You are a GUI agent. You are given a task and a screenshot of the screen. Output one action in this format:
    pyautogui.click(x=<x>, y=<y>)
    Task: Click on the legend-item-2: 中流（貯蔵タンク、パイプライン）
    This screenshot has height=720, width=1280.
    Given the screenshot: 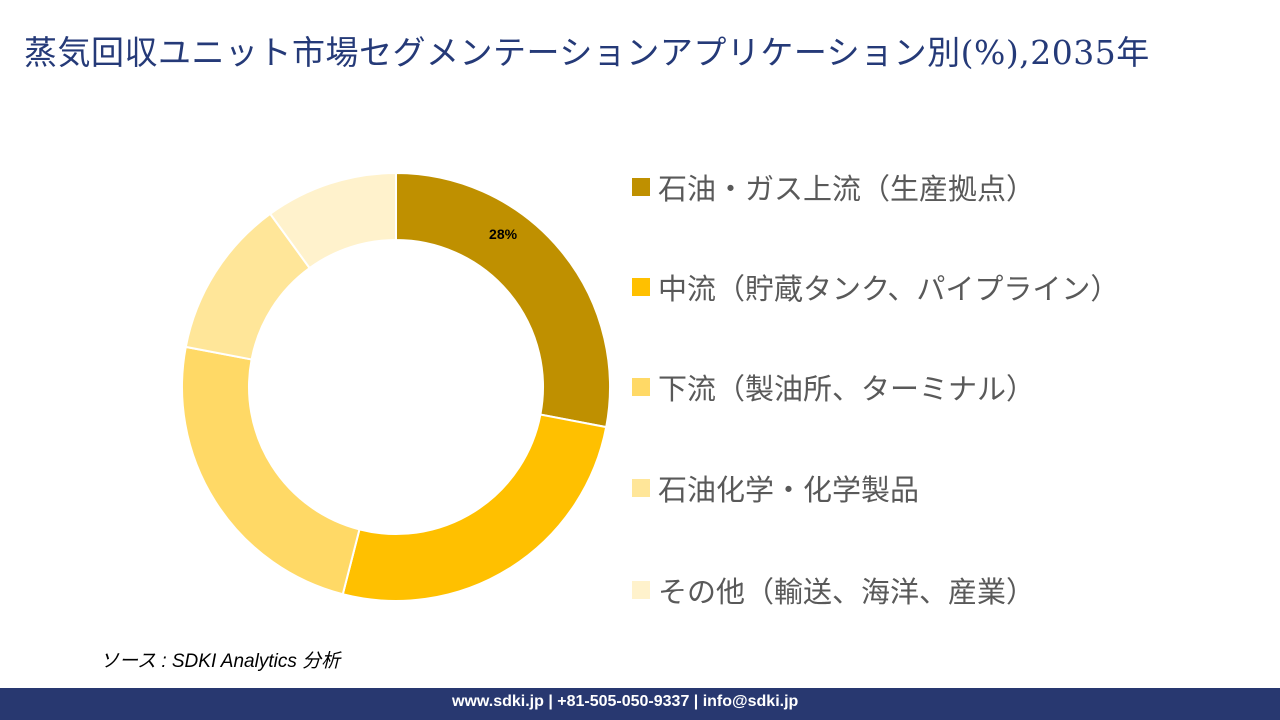 What is the action you would take?
    pyautogui.click(x=875, y=287)
    